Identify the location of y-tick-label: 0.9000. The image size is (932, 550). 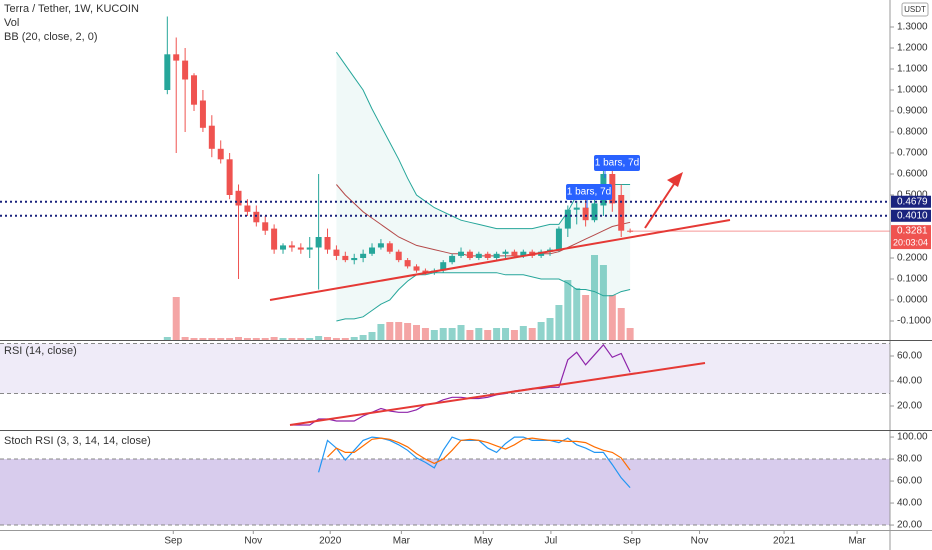
(912, 111).